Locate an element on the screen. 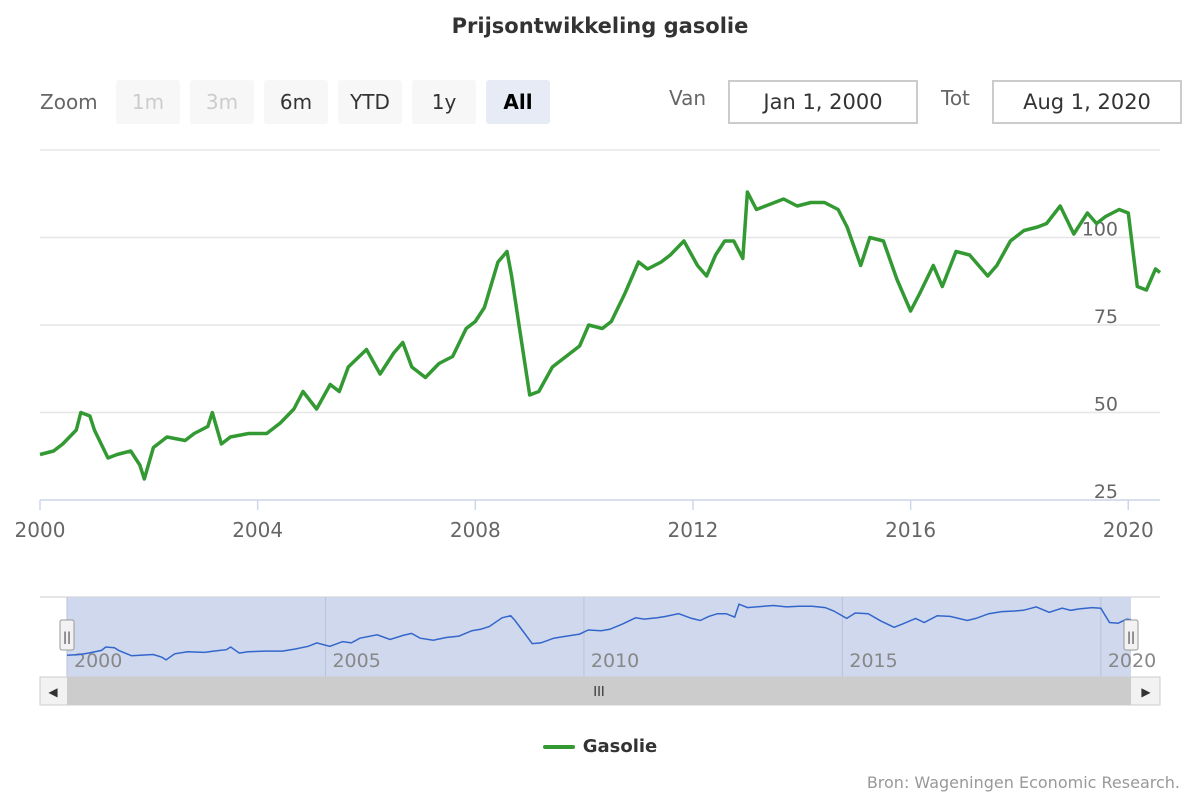 This screenshot has height=800, width=1200. legend-swatch is located at coordinates (558, 747).